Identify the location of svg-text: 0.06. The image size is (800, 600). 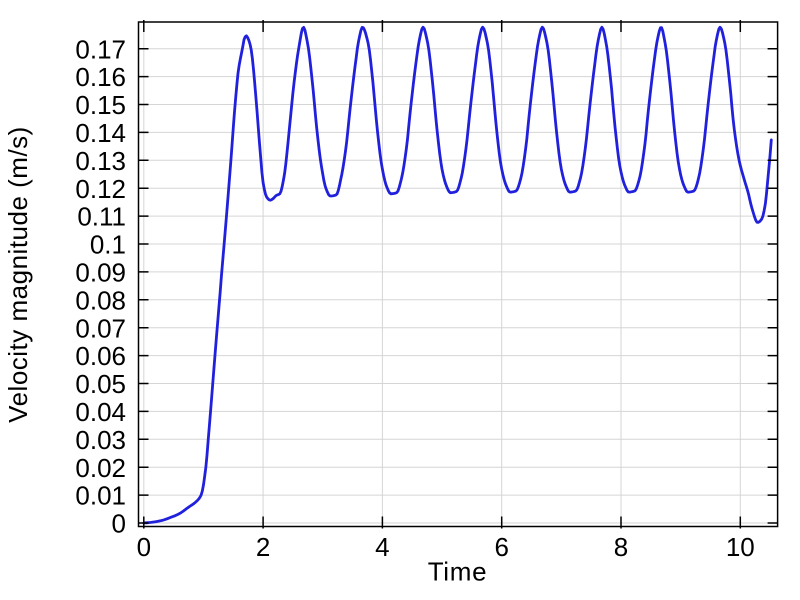
(100, 356).